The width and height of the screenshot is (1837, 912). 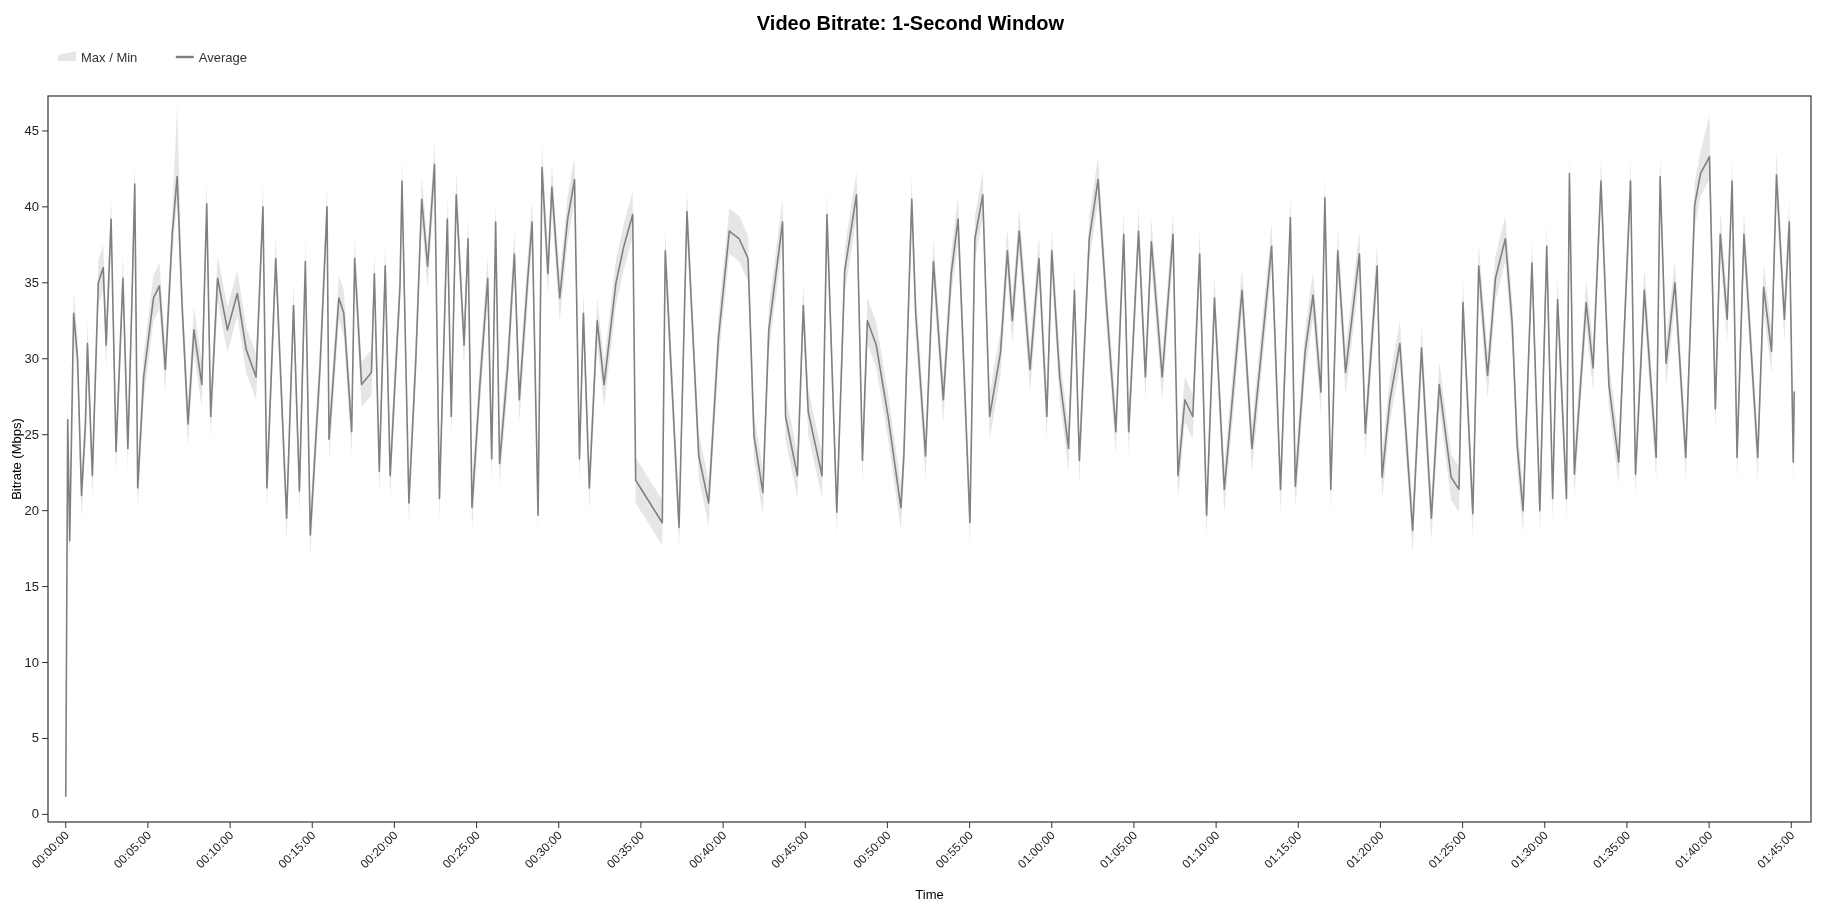 I want to click on text: Max / Min, so click(x=109, y=57).